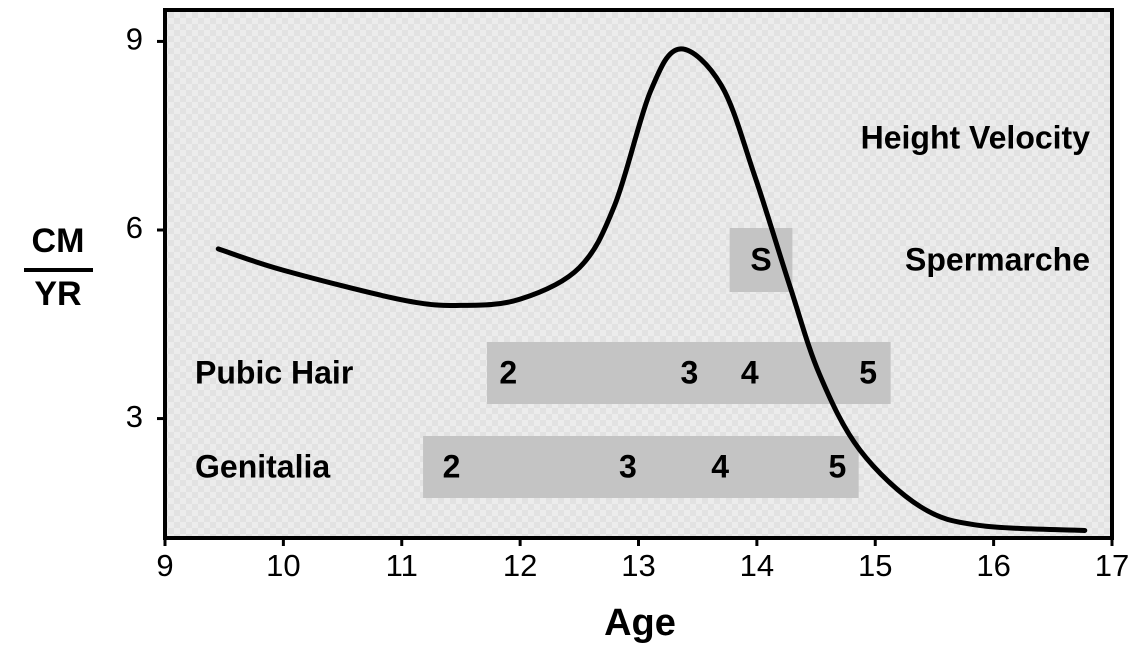  Describe the element at coordinates (875, 565) in the screenshot. I see `x-tick-label: 15` at that location.